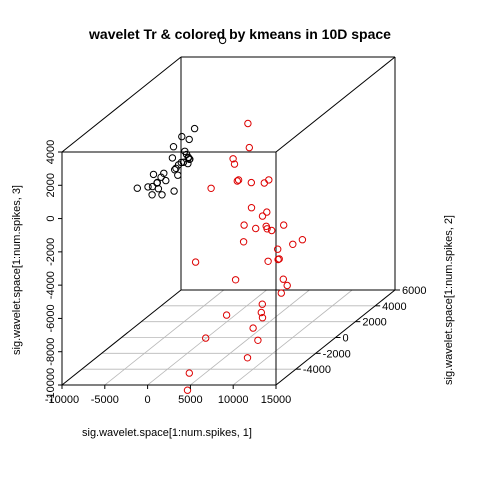 The image size is (480, 480). I want to click on y-tick-label: 0, so click(346, 339).